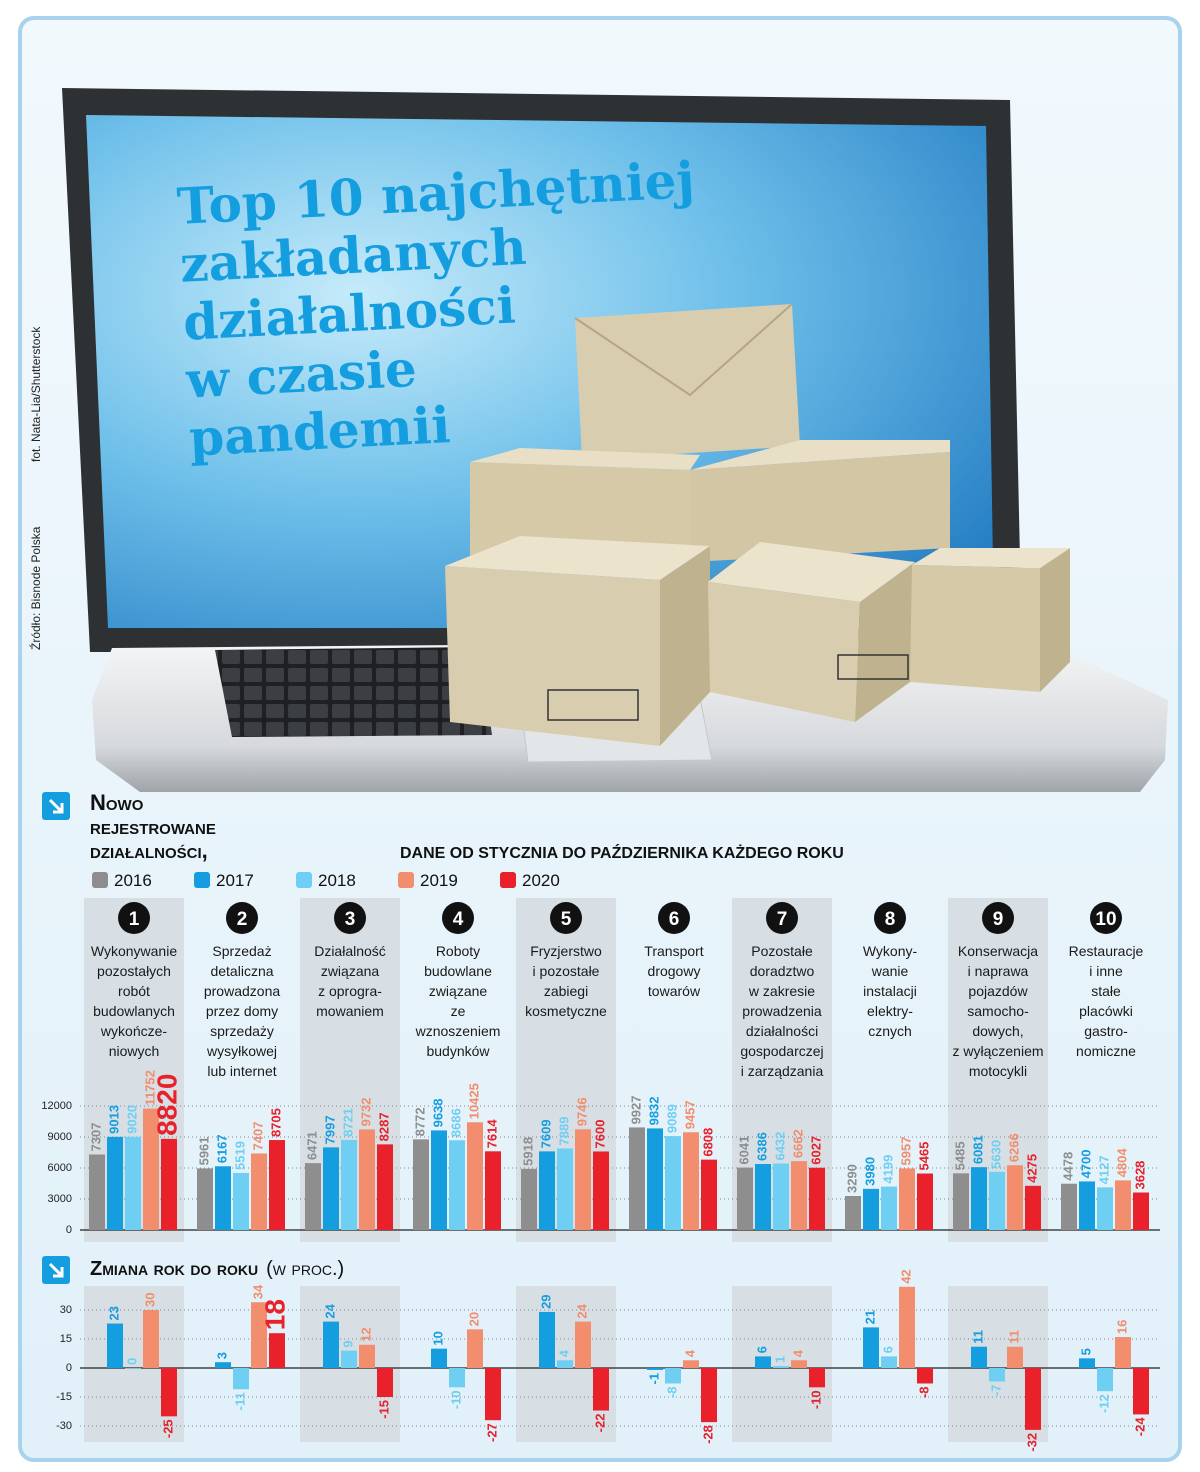  I want to click on rank-number: 7, so click(782, 919).